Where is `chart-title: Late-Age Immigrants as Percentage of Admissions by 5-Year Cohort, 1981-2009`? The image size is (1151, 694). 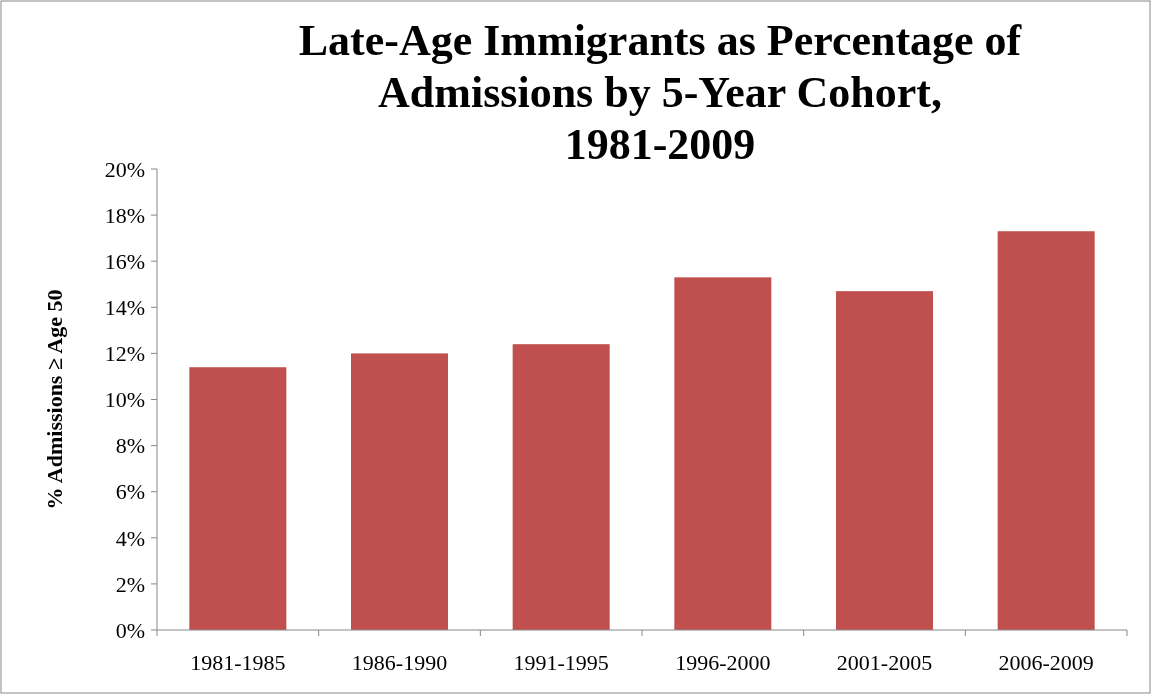 chart-title: Late-Age Immigrants as Percentage of Admissions by 5-Year Cohort, 1981-2009 is located at coordinates (660, 92).